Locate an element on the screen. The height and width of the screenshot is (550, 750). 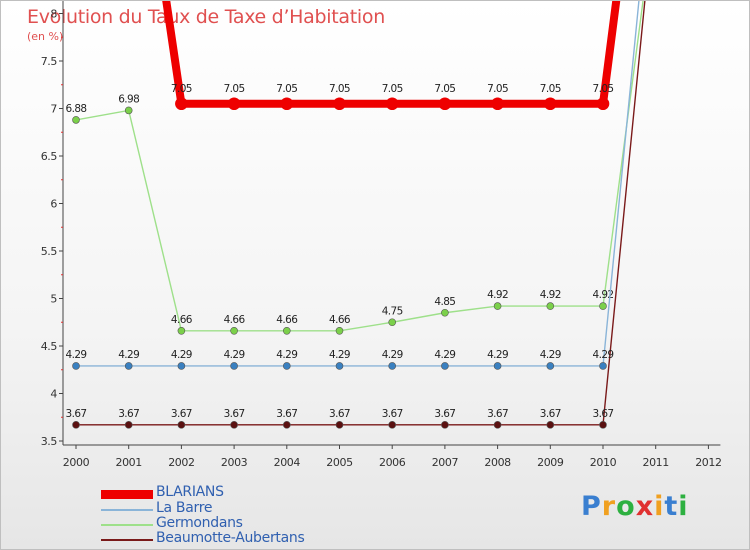
y-tick-label: 3.5 is located at coordinates (49, 441).